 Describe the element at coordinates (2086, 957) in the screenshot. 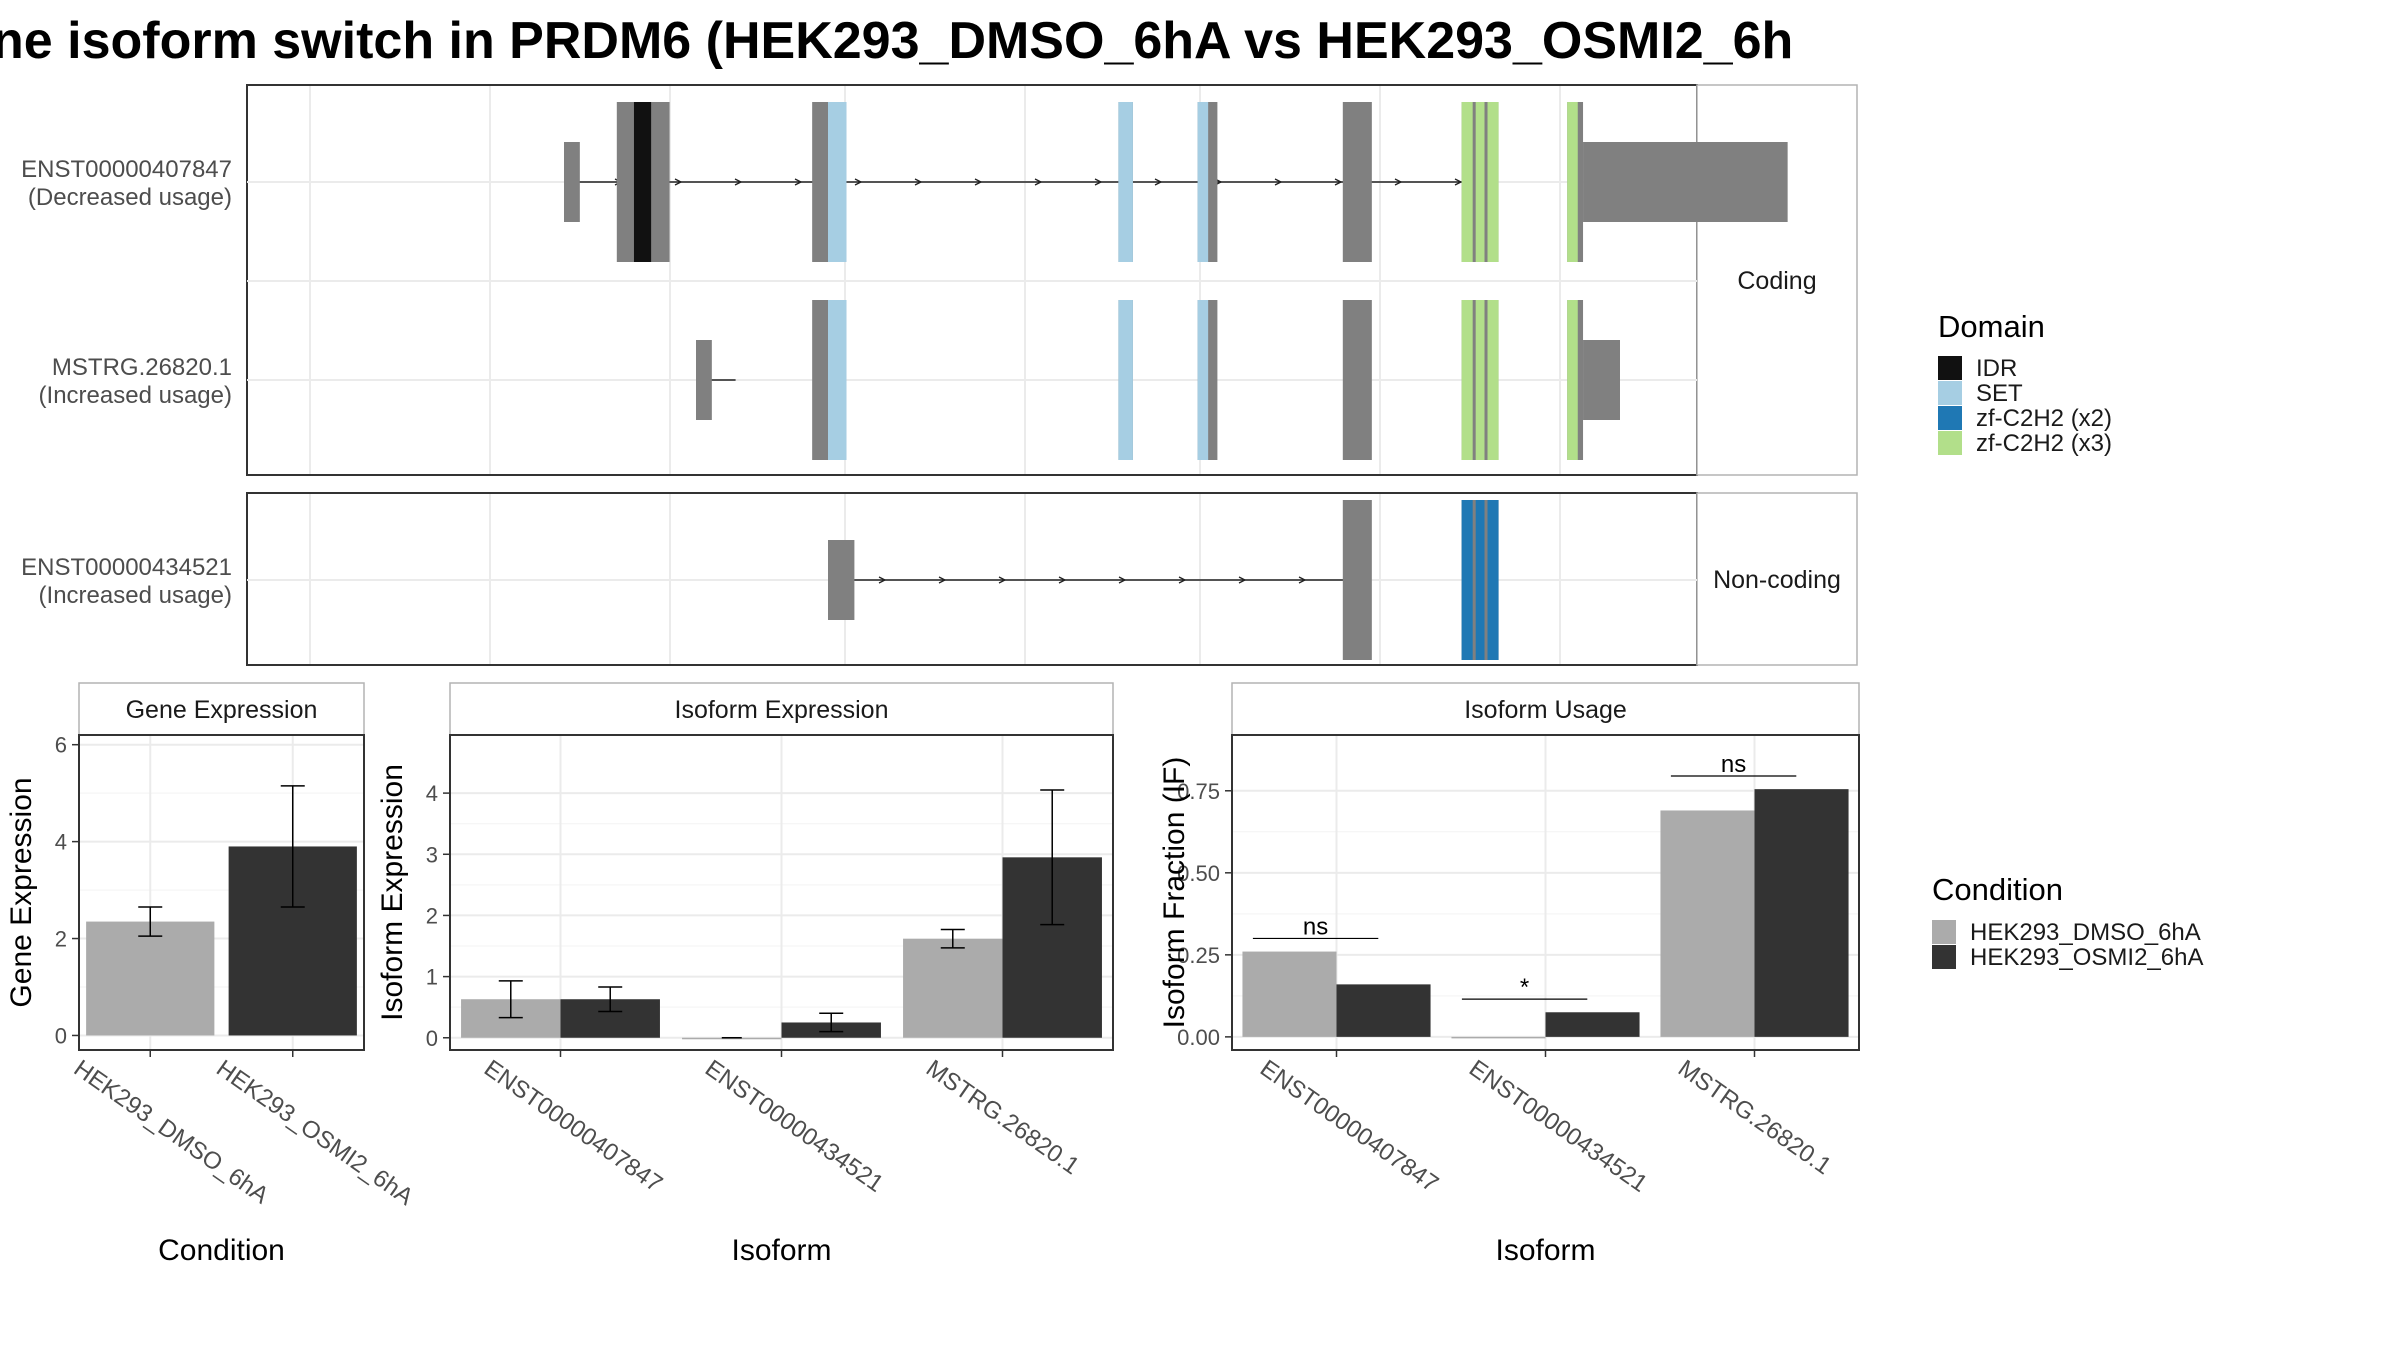

I see `legend-condition-label: HEK293_OSMI2_6hA` at that location.